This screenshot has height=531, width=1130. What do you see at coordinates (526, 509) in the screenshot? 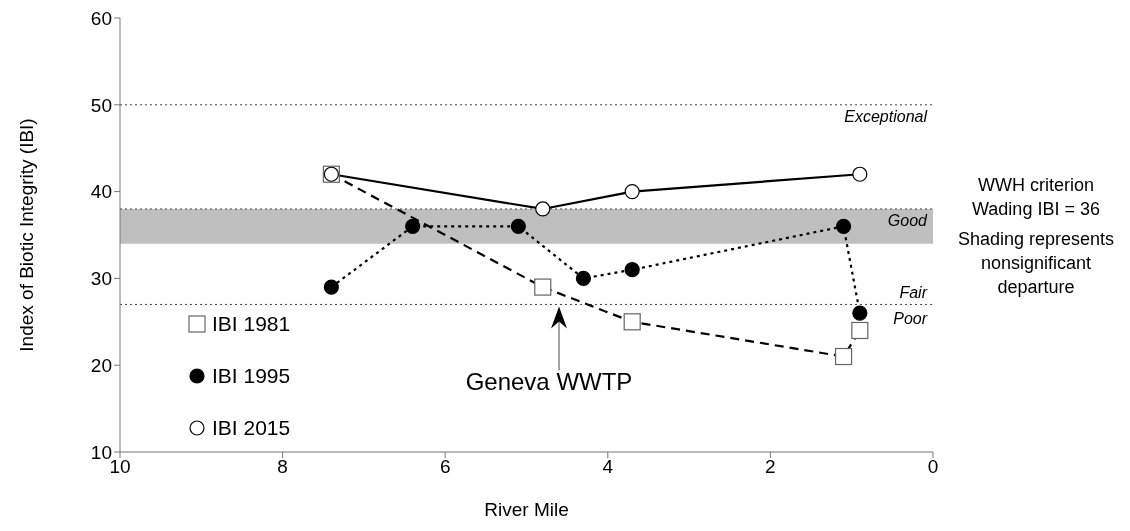
I see `x-axis-title: River Mile` at bounding box center [526, 509].